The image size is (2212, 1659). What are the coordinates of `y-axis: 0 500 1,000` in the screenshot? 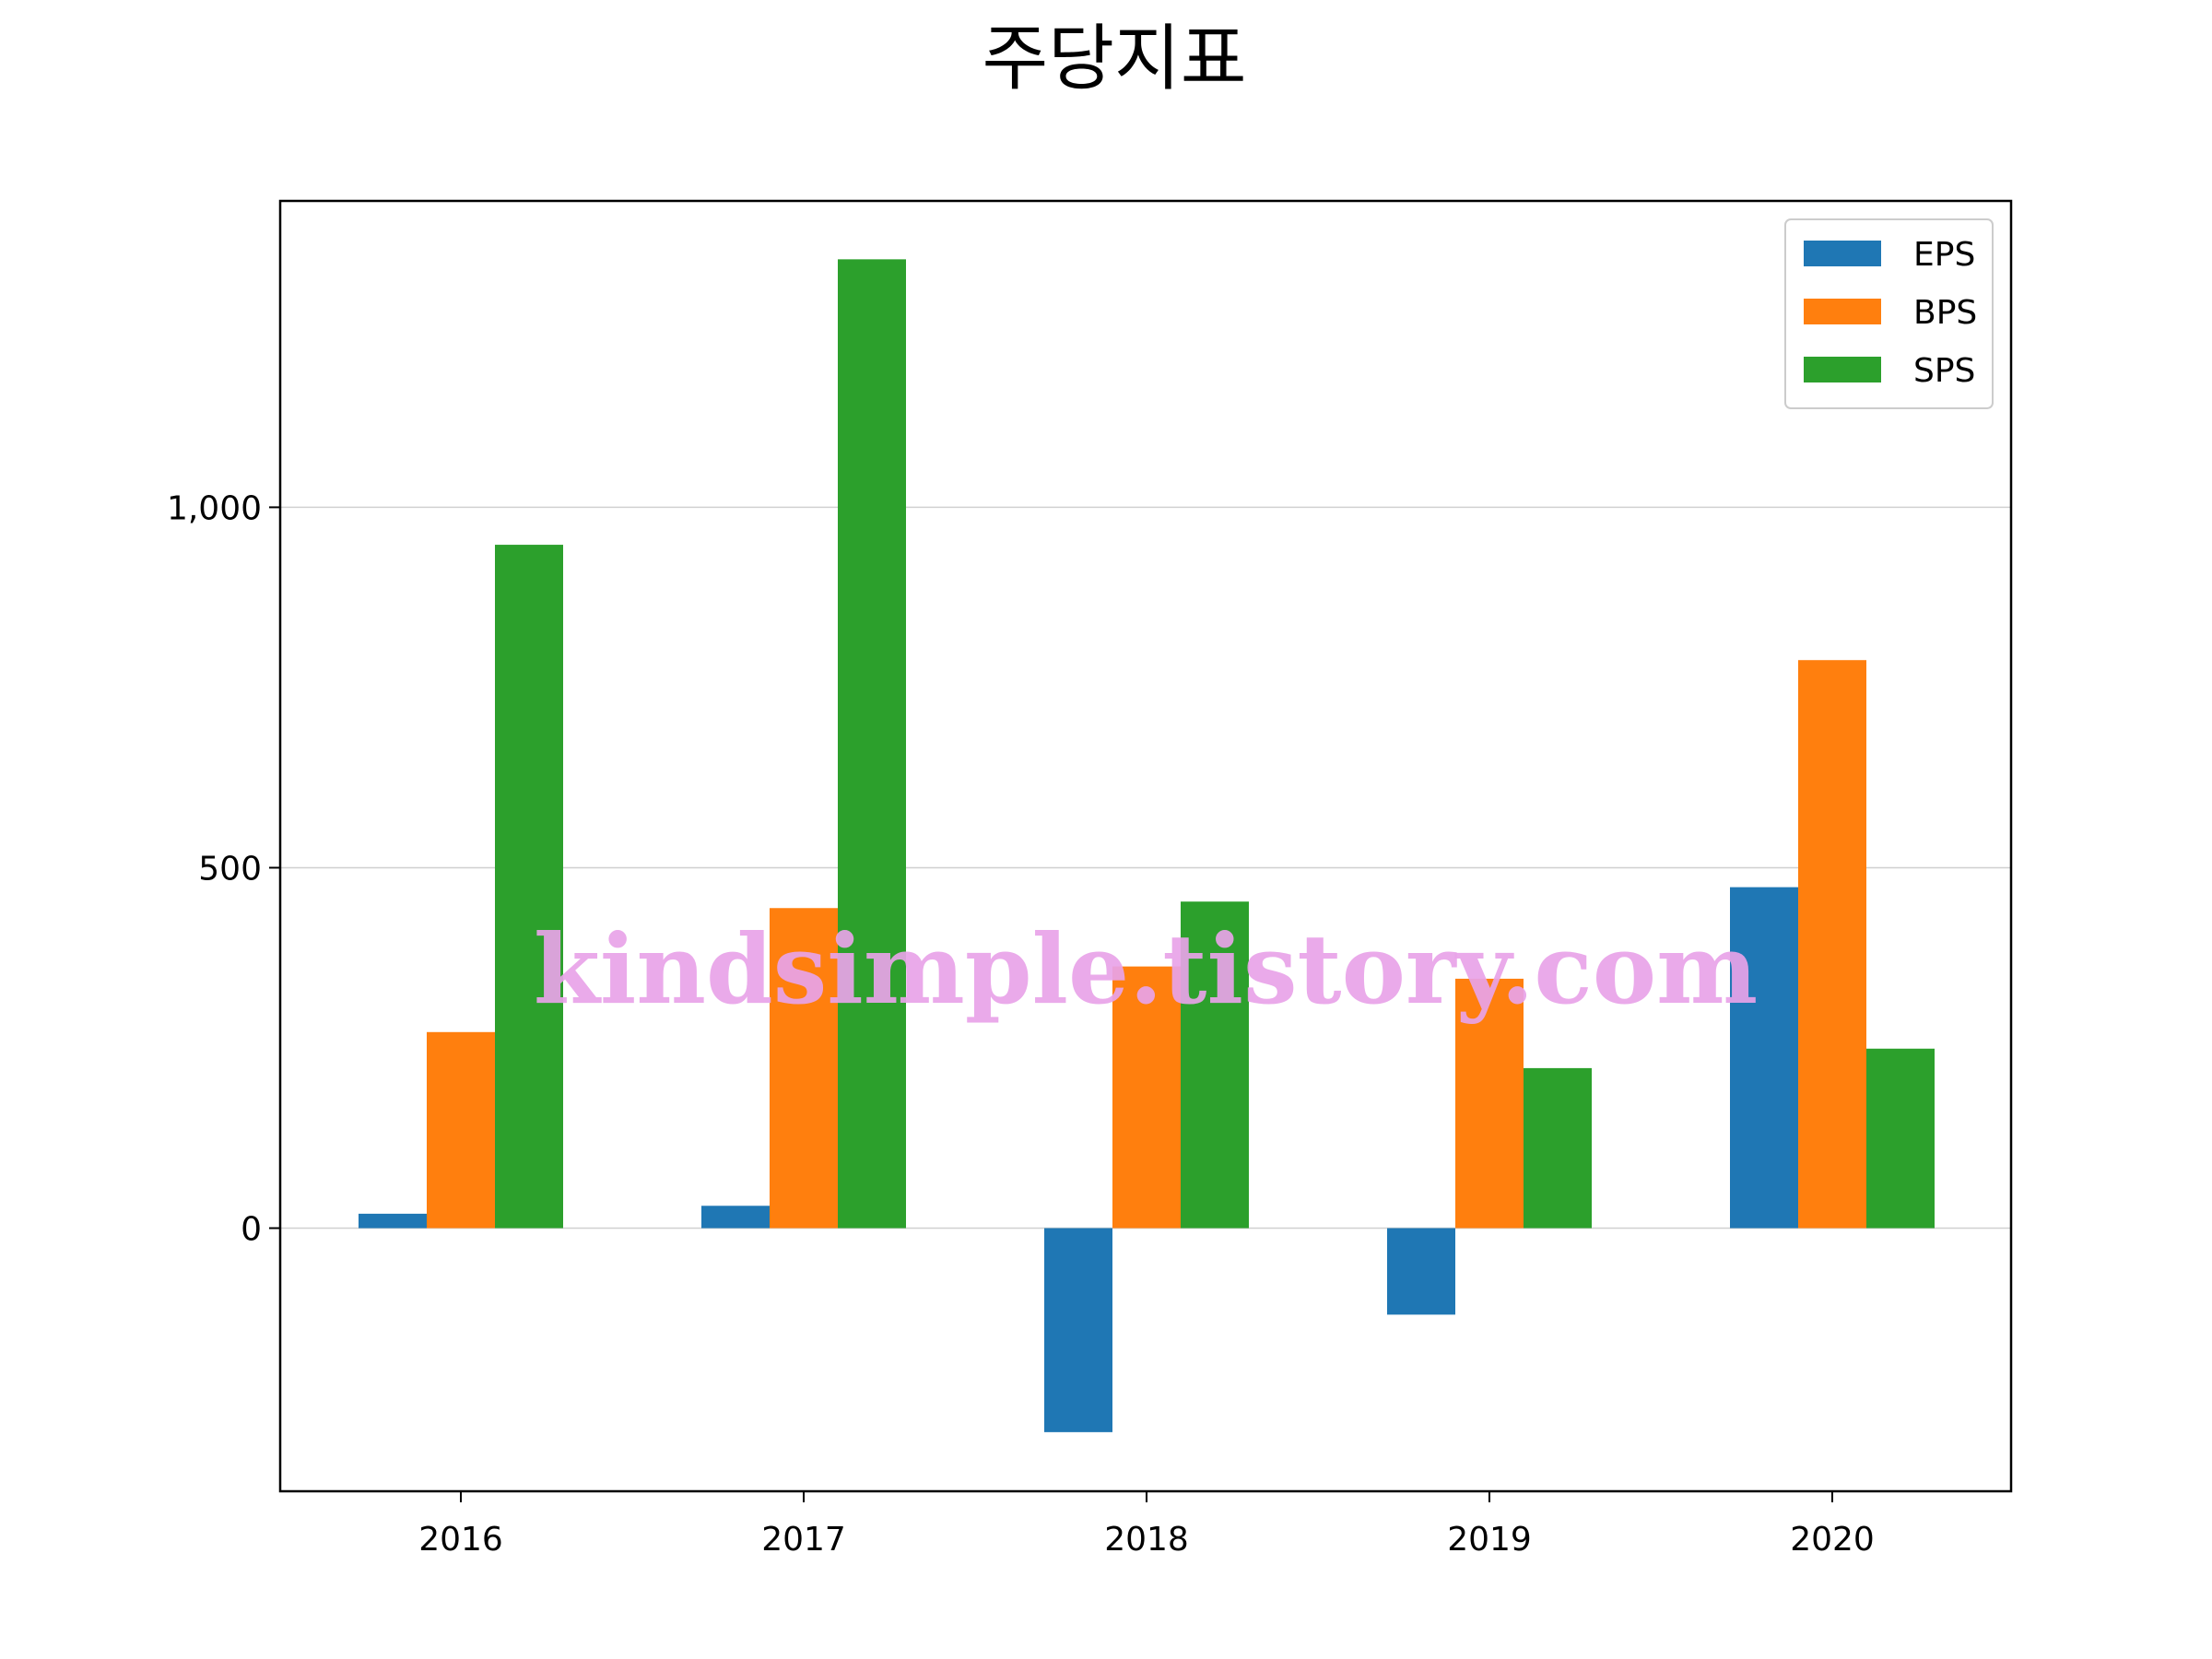 It's located at (223, 869).